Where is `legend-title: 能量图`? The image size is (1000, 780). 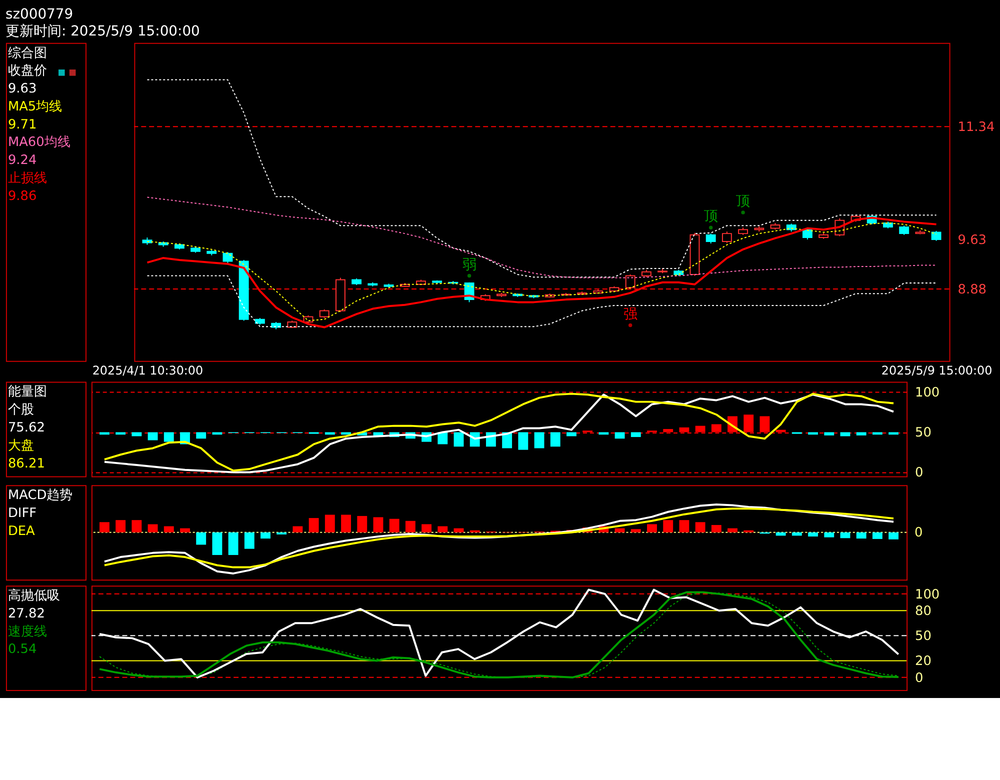 legend-title: 能量图 is located at coordinates (27, 392).